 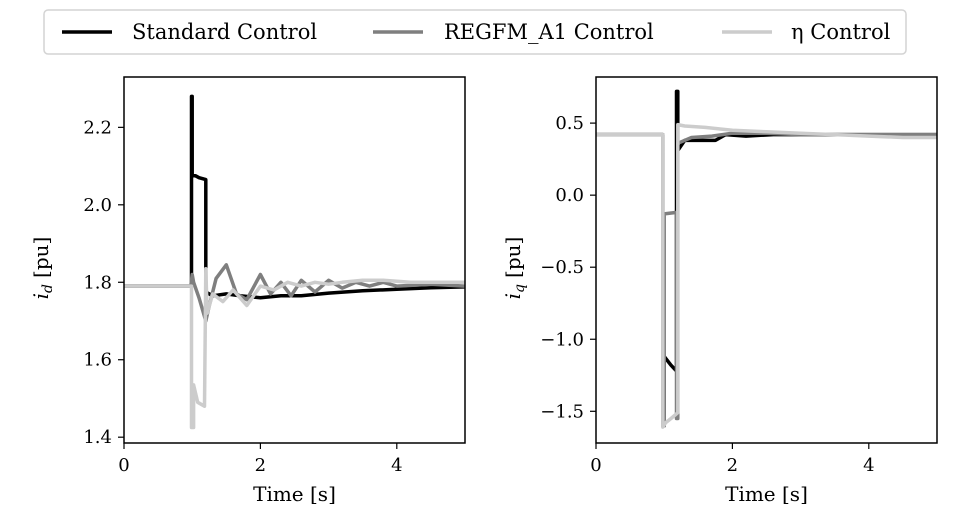 I want to click on iq-y-subscript: q, so click(x=520, y=288).